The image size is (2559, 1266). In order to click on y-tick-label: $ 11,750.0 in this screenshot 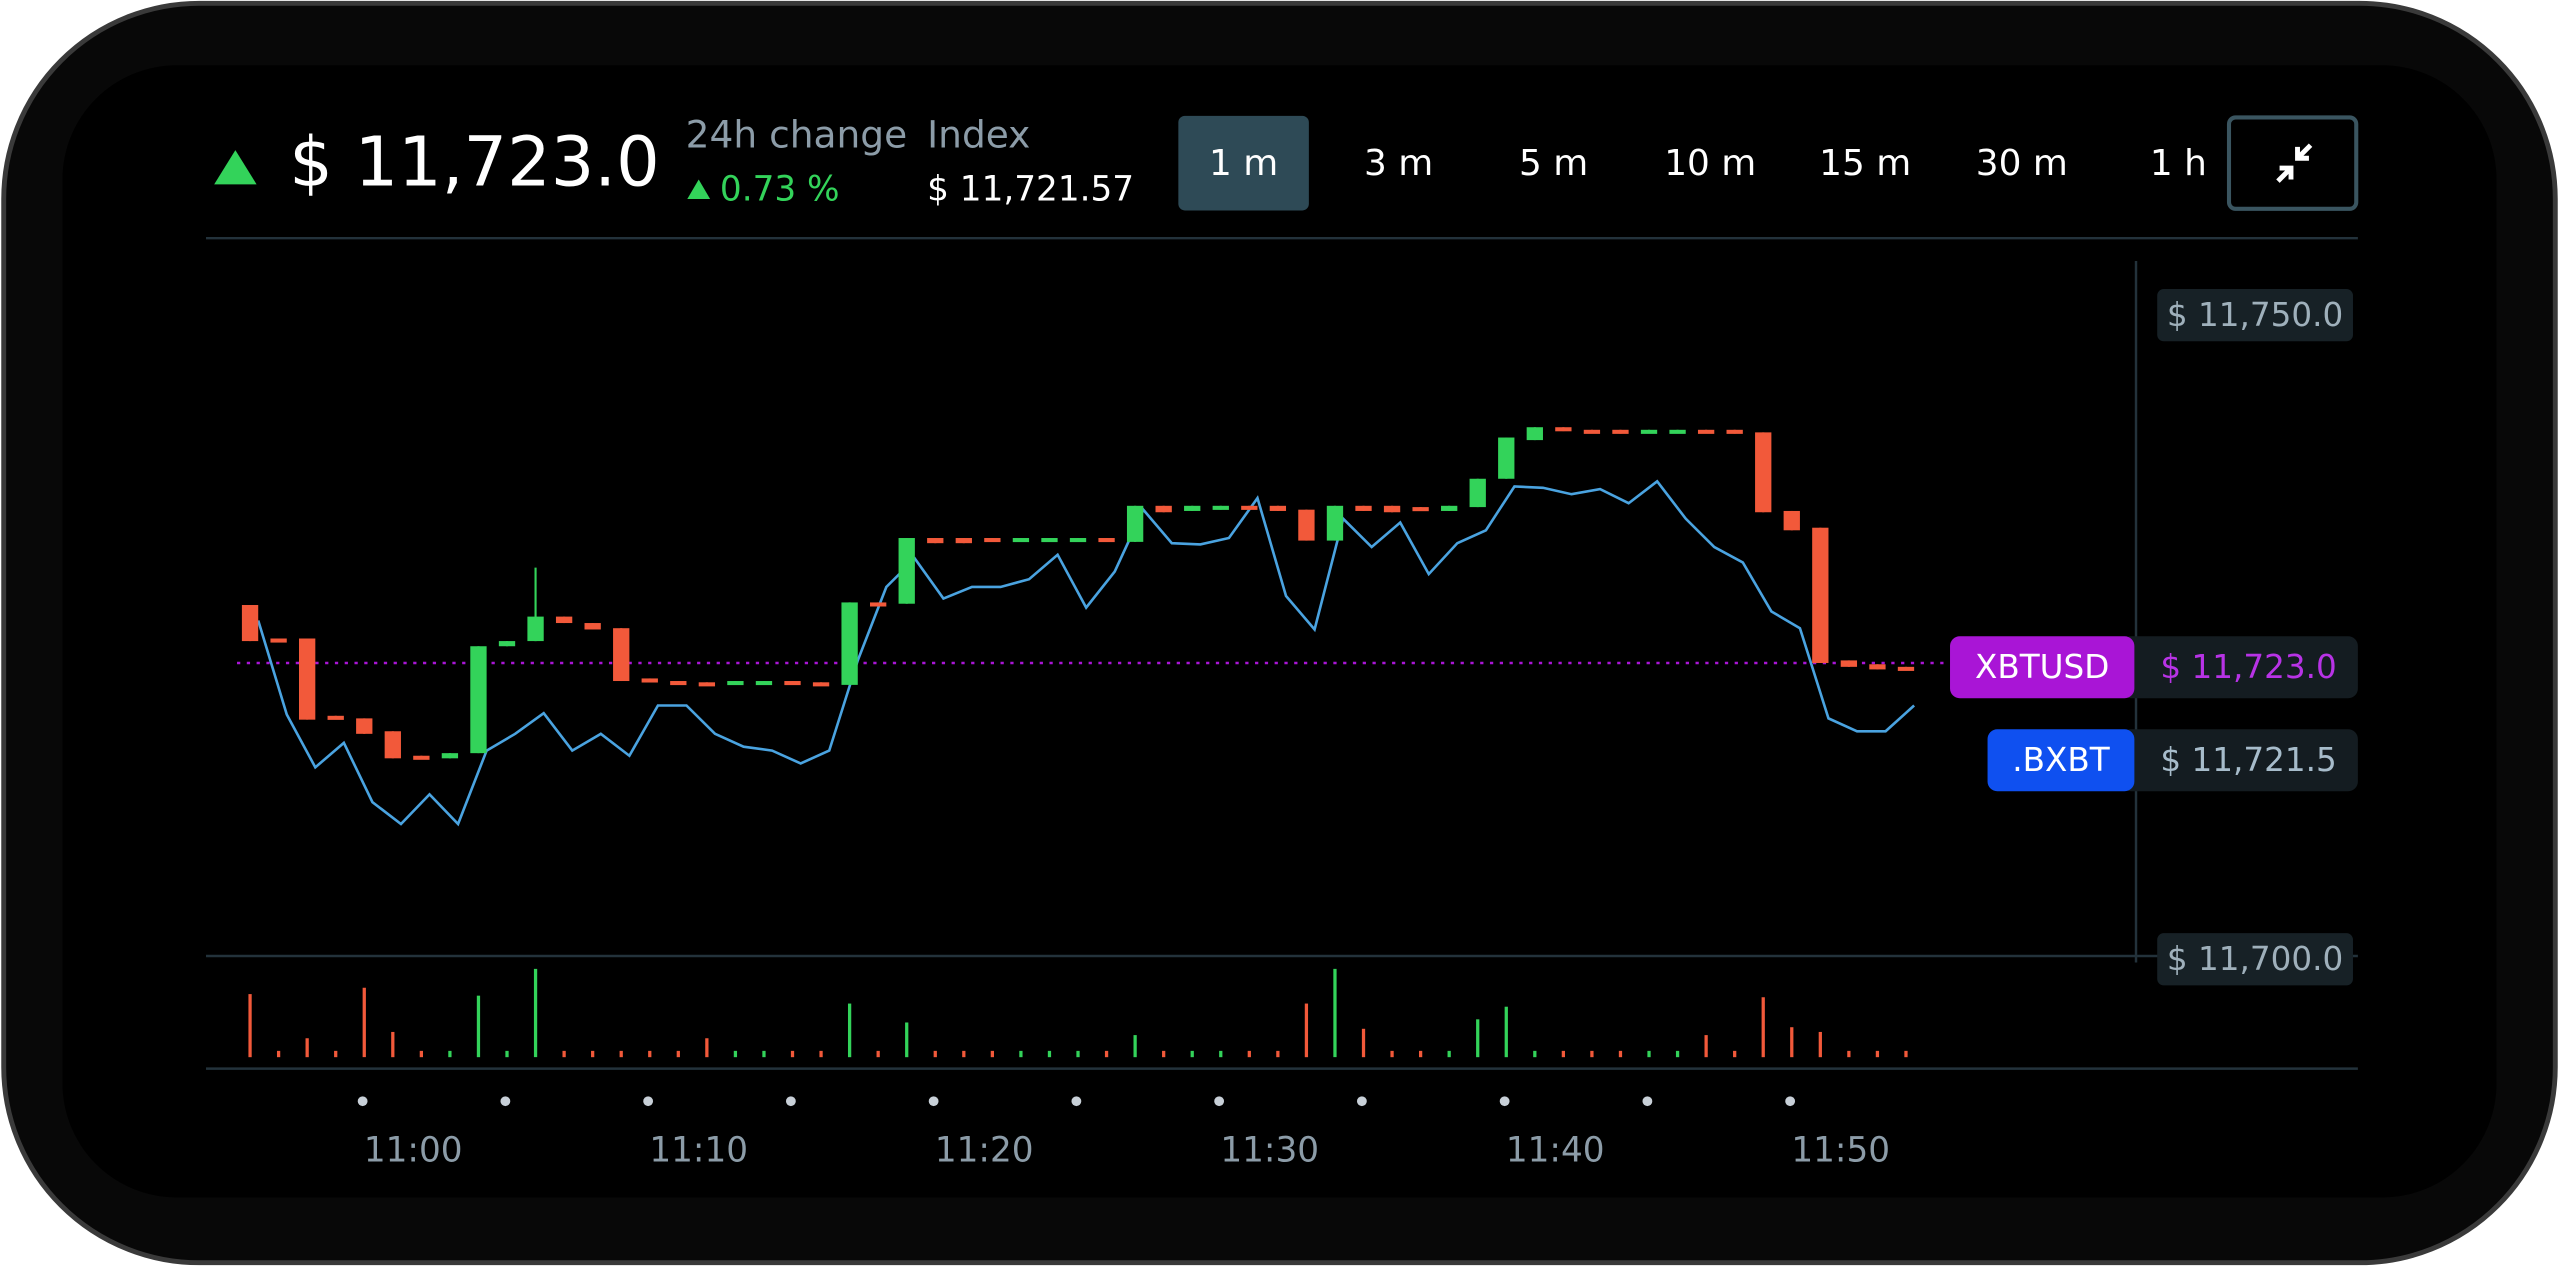, I will do `click(2255, 315)`.